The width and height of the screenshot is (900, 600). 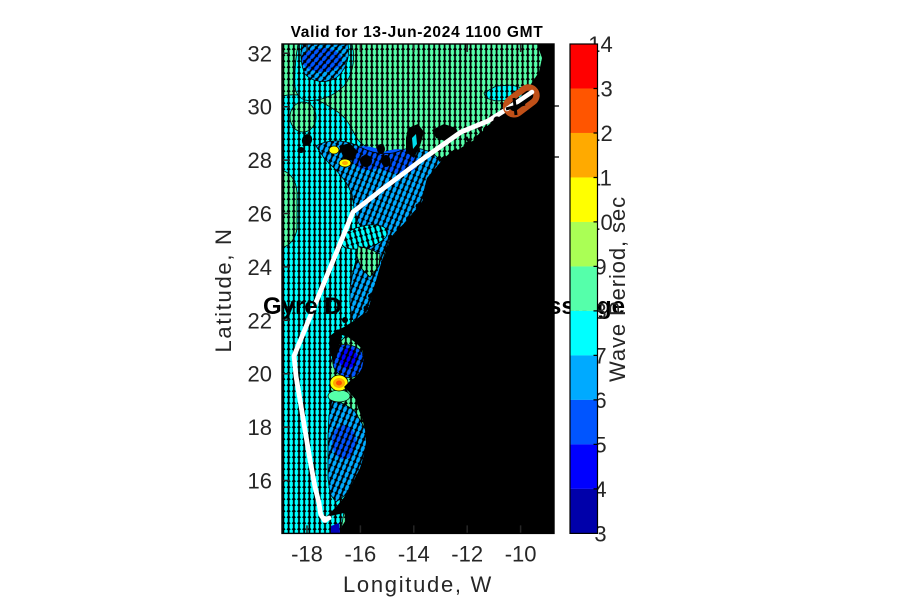 What do you see at coordinates (521, 554) in the screenshot?
I see `svg-text: -10` at bounding box center [521, 554].